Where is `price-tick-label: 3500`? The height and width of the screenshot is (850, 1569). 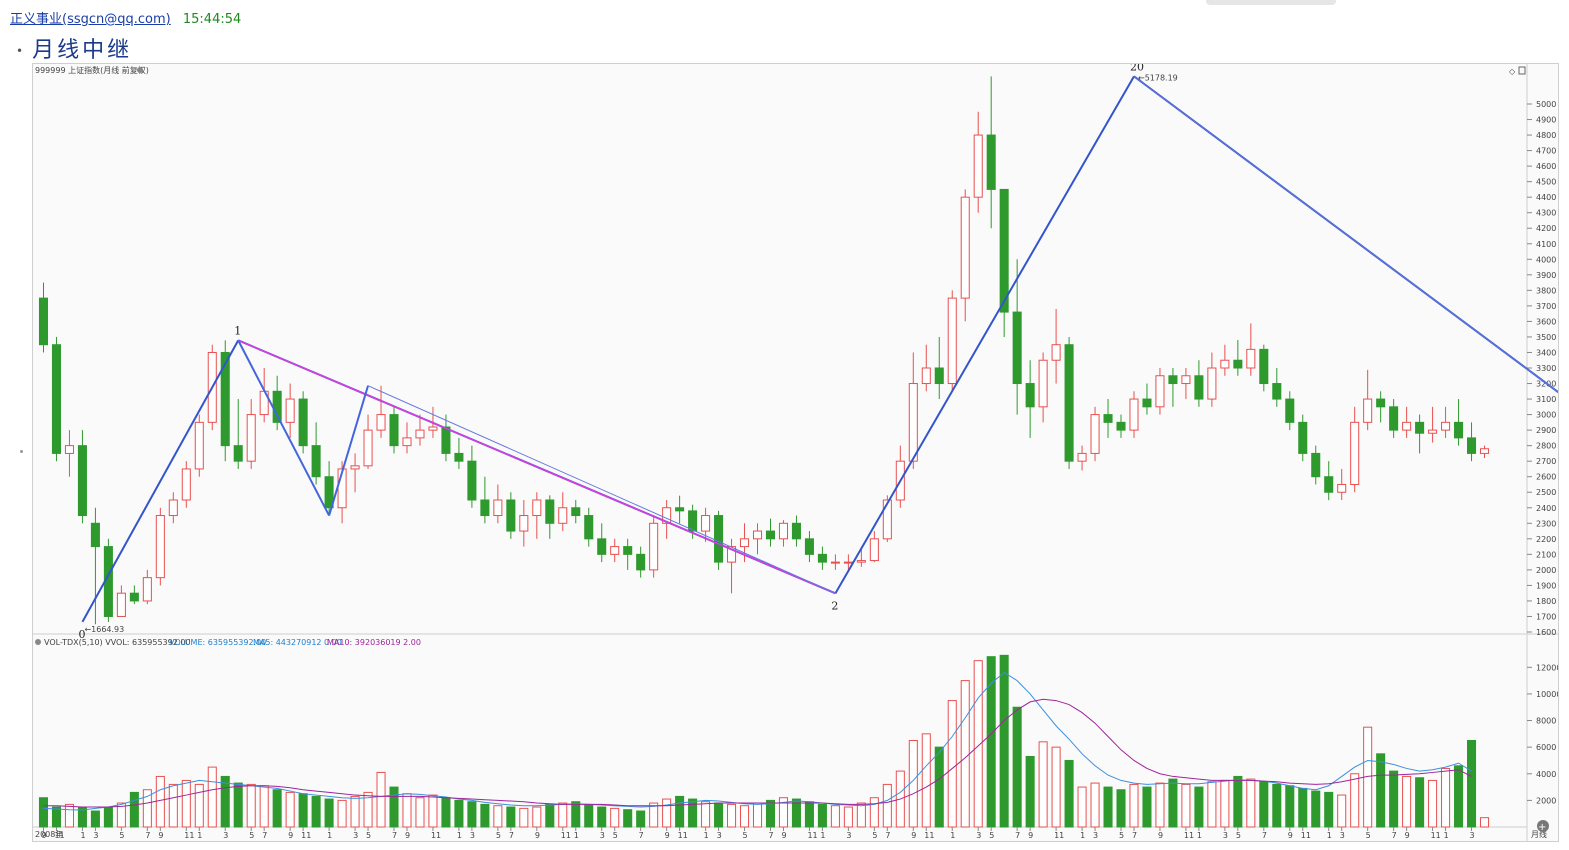
price-tick-label: 3500 is located at coordinates (1546, 337).